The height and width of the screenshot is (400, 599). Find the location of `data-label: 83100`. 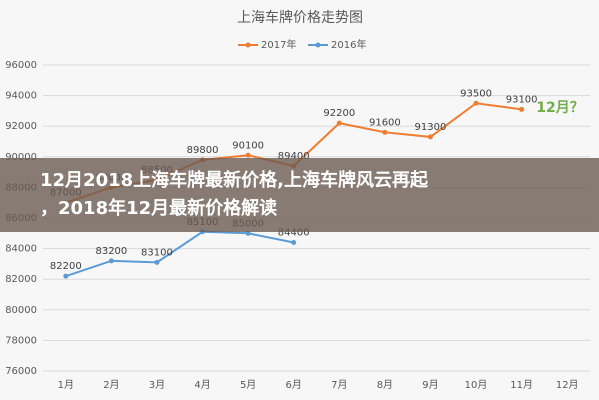

data-label: 83100 is located at coordinates (157, 252).